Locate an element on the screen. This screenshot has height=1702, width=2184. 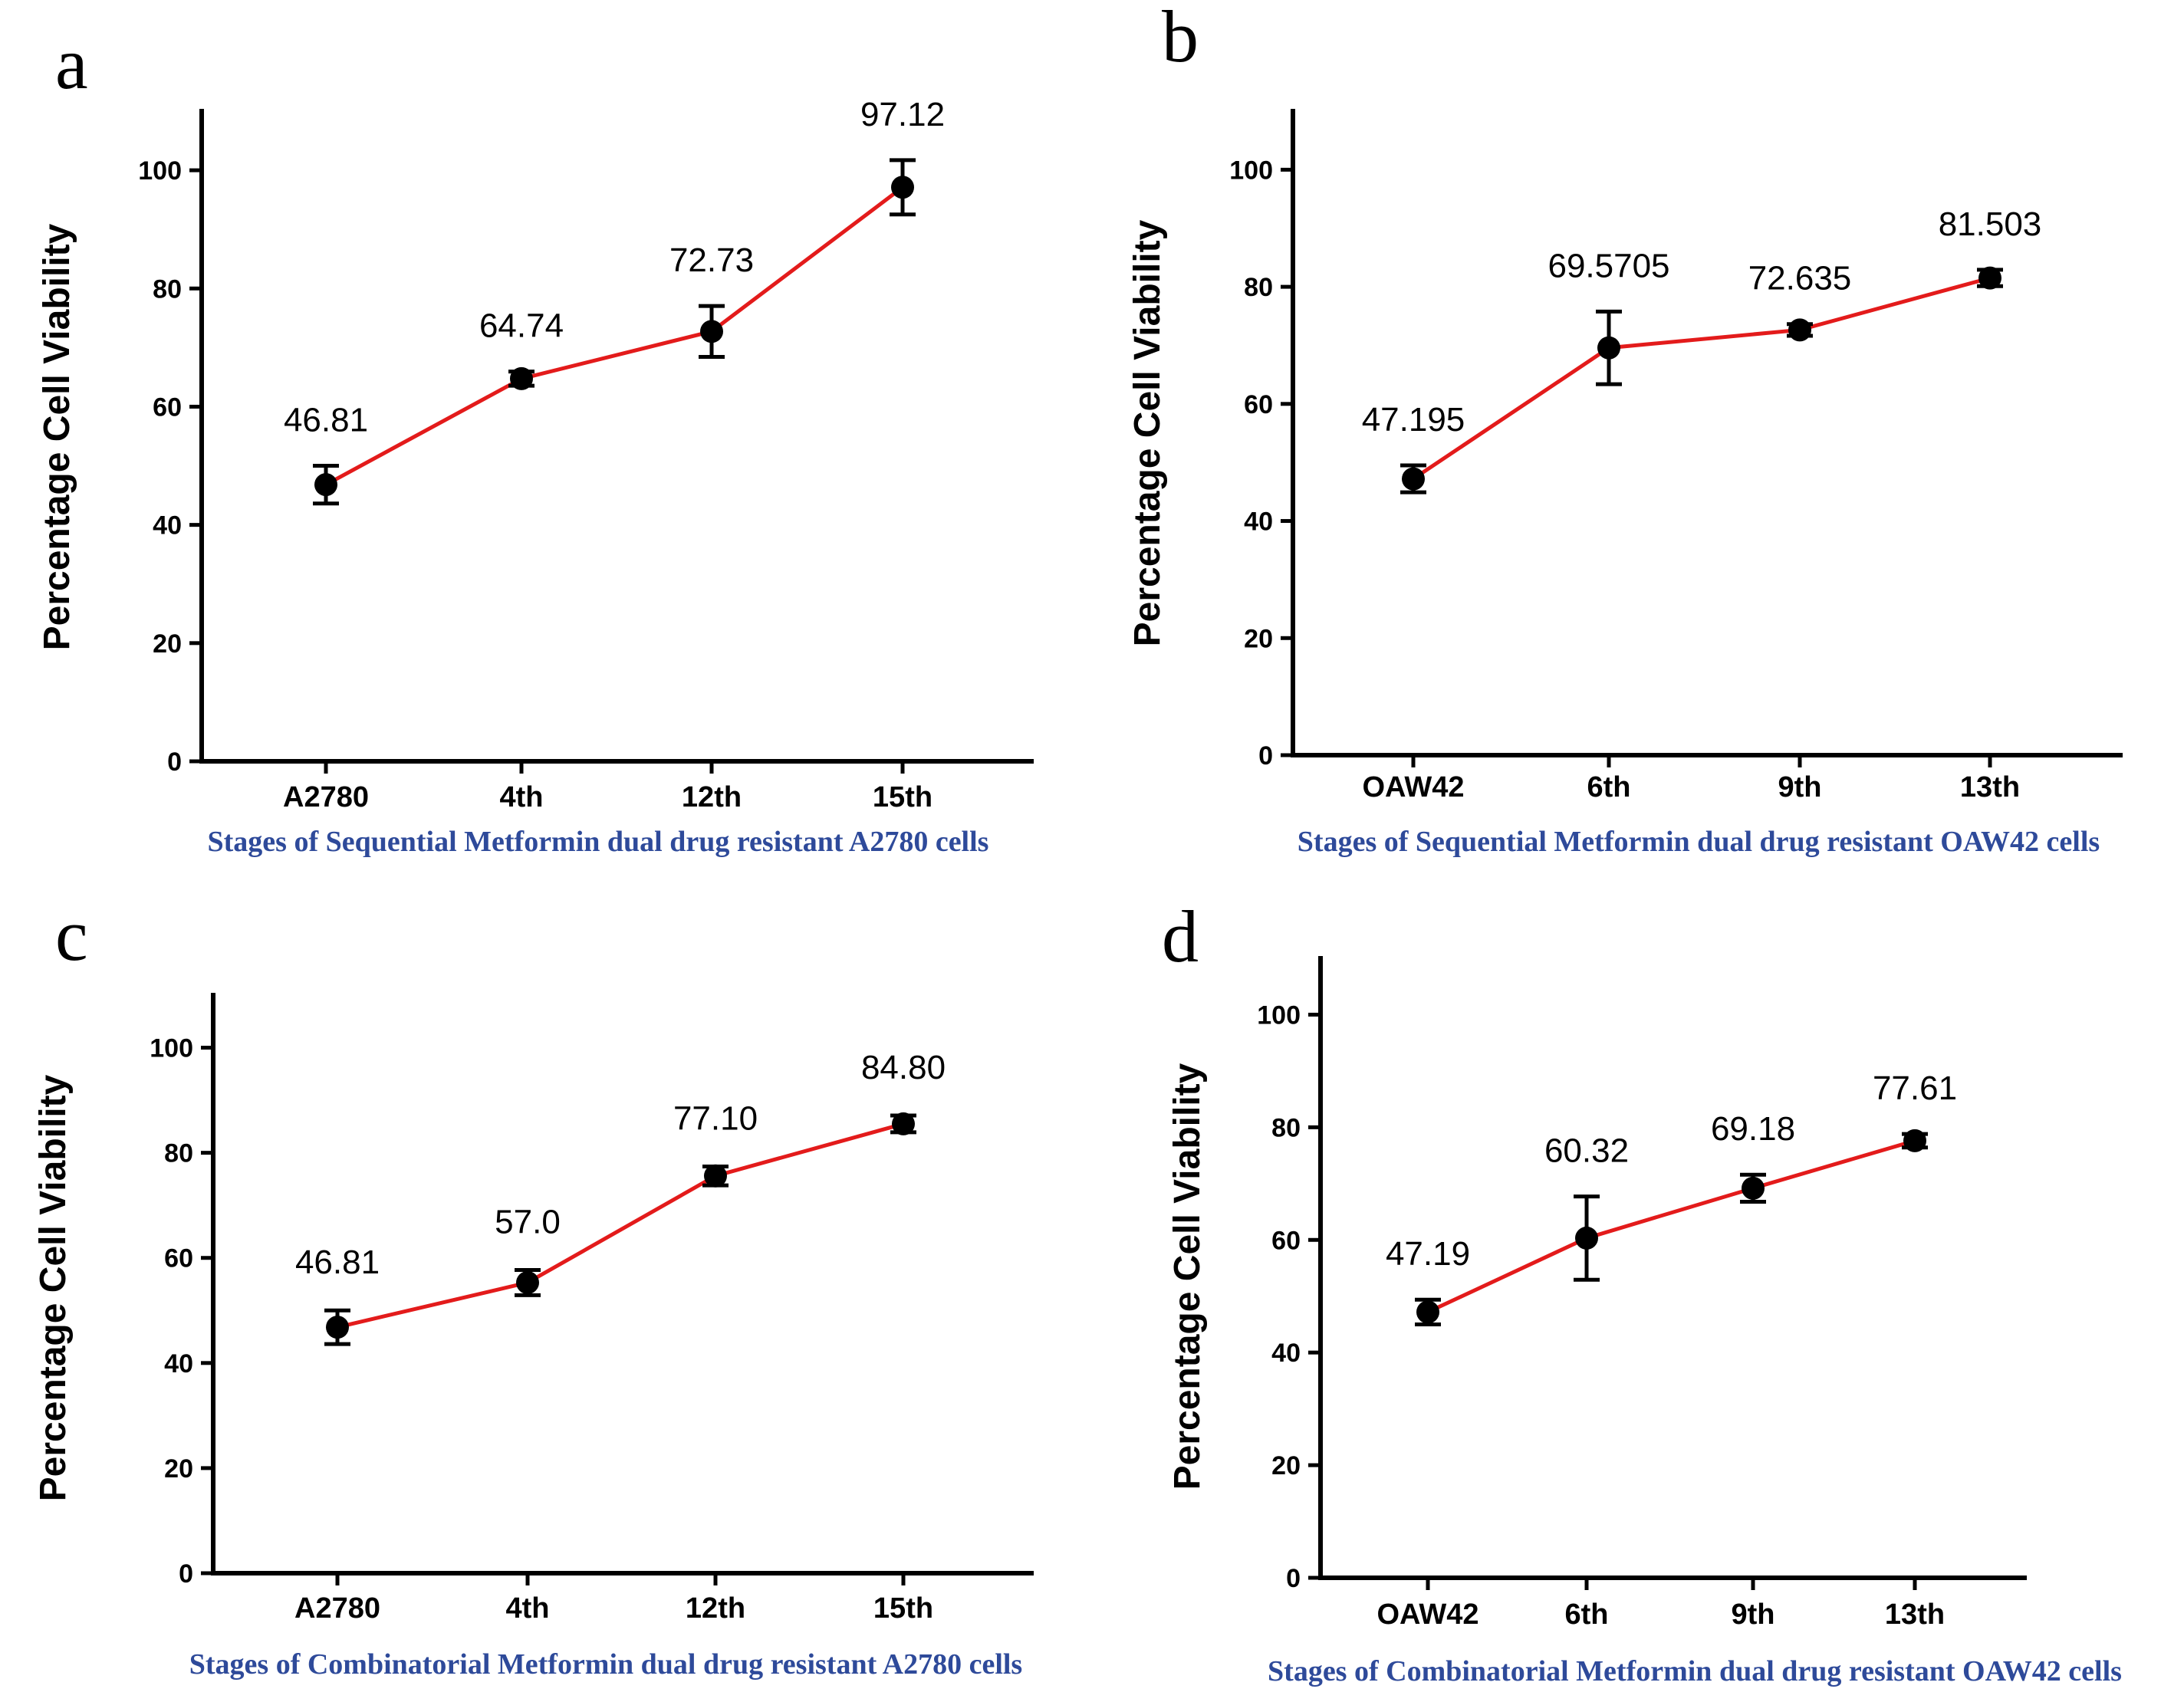
data-label: 47.19 is located at coordinates (1428, 1254).